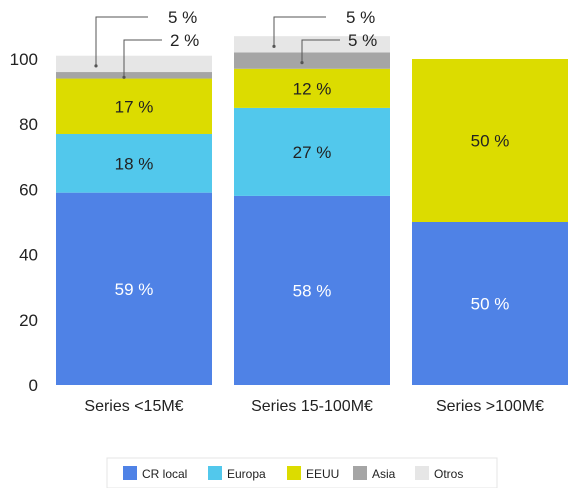 The height and width of the screenshot is (488, 569). Describe the element at coordinates (246, 474) in the screenshot. I see `legend-label: Europa` at that location.